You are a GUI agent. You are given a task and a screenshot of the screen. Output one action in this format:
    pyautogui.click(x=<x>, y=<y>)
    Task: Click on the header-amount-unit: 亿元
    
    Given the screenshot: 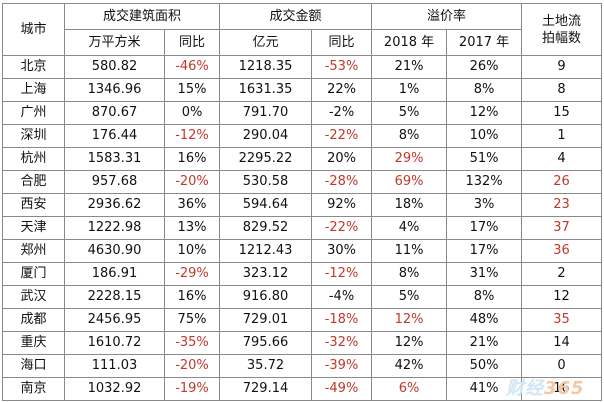 What is the action you would take?
    pyautogui.click(x=266, y=42)
    